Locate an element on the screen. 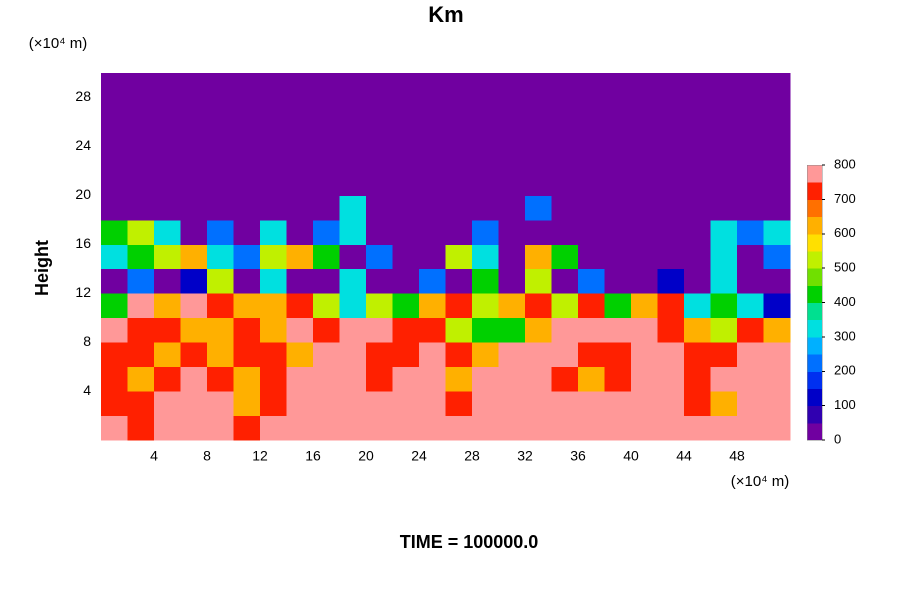 This screenshot has height=605, width=900. colorbar-tick-label: 0 is located at coordinates (837, 438).